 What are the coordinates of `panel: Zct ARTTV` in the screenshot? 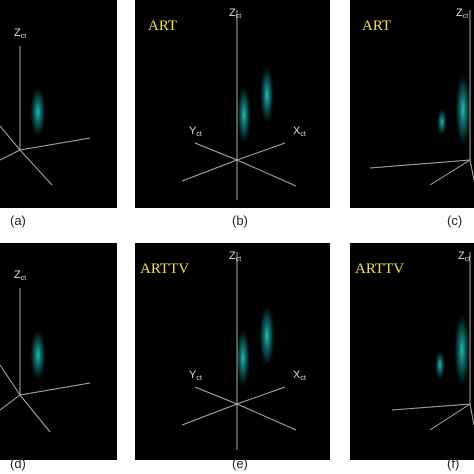 It's located at (412, 351).